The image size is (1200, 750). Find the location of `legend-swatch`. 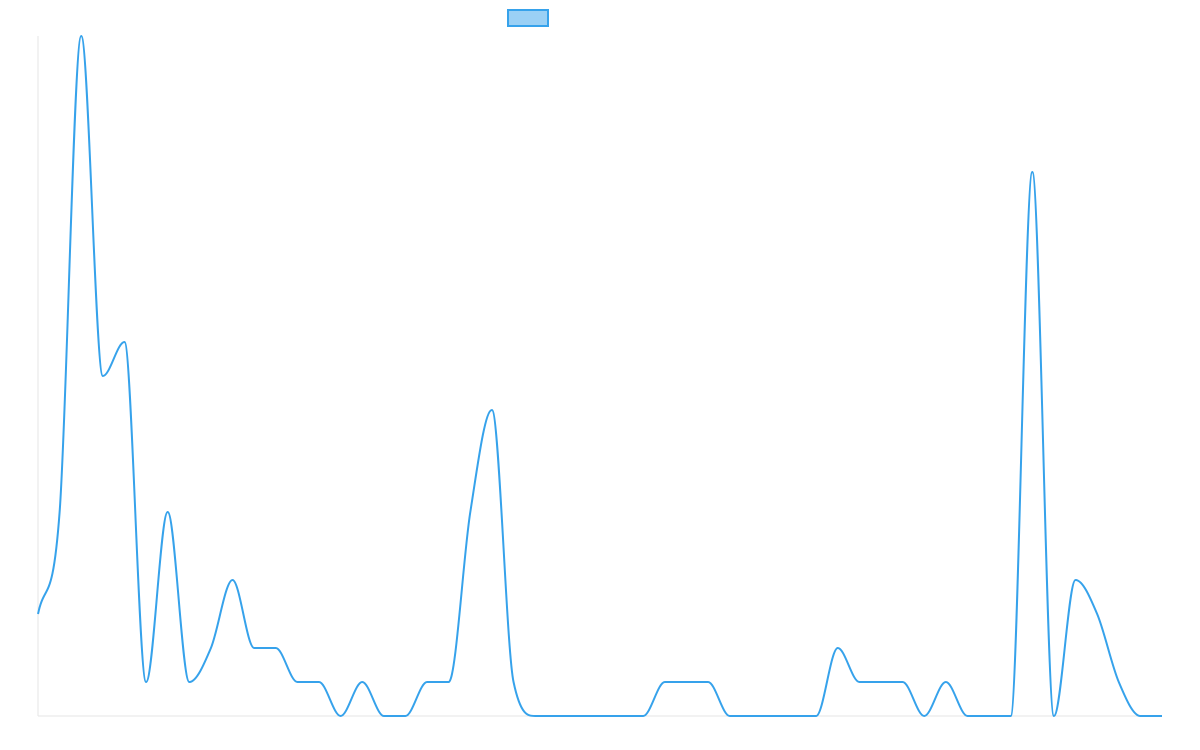

legend-swatch is located at coordinates (528, 18).